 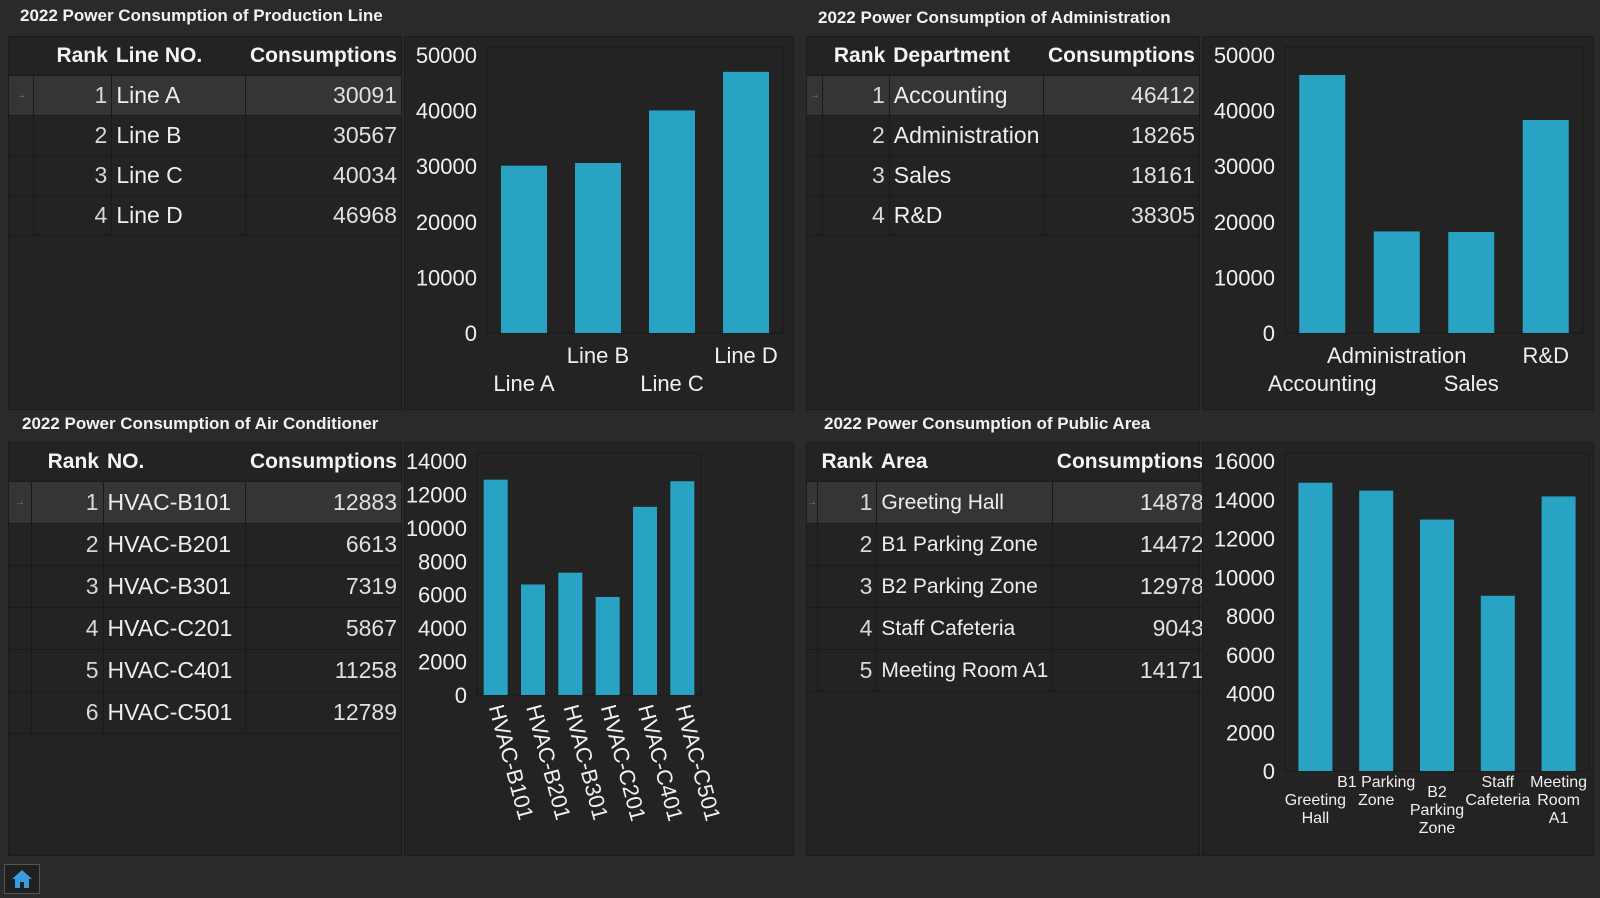 What do you see at coordinates (1121, 135) in the screenshot?
I see `cell-value: 18265` at bounding box center [1121, 135].